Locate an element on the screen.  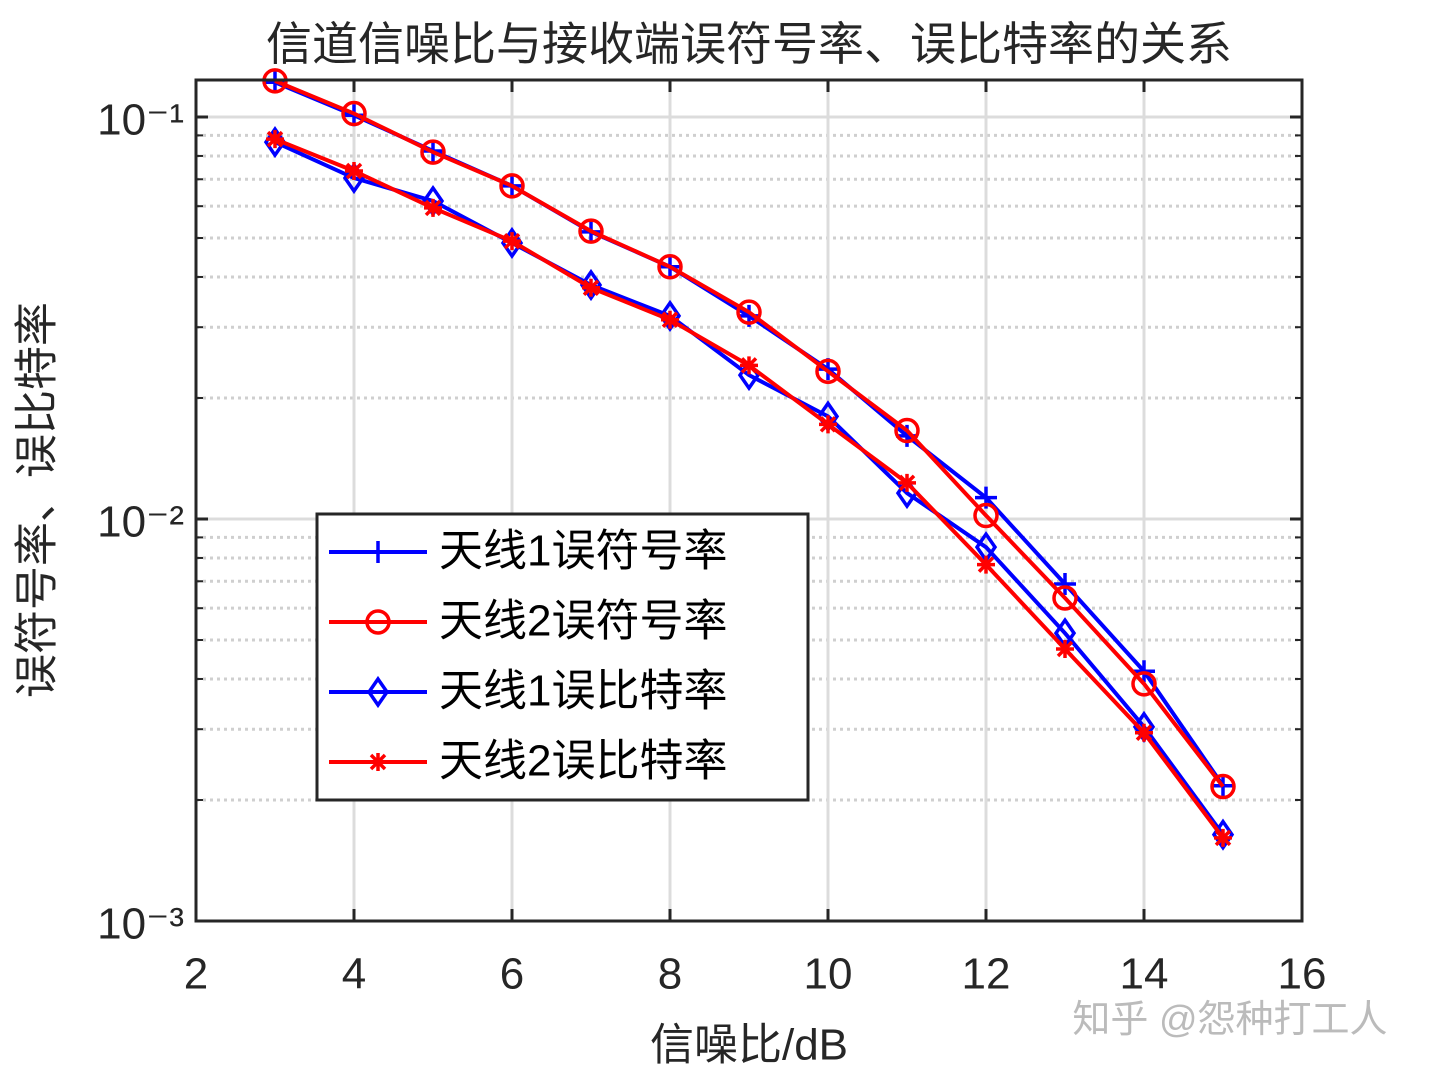
y-tick-label: 10⁻¹ is located at coordinates (140, 120).